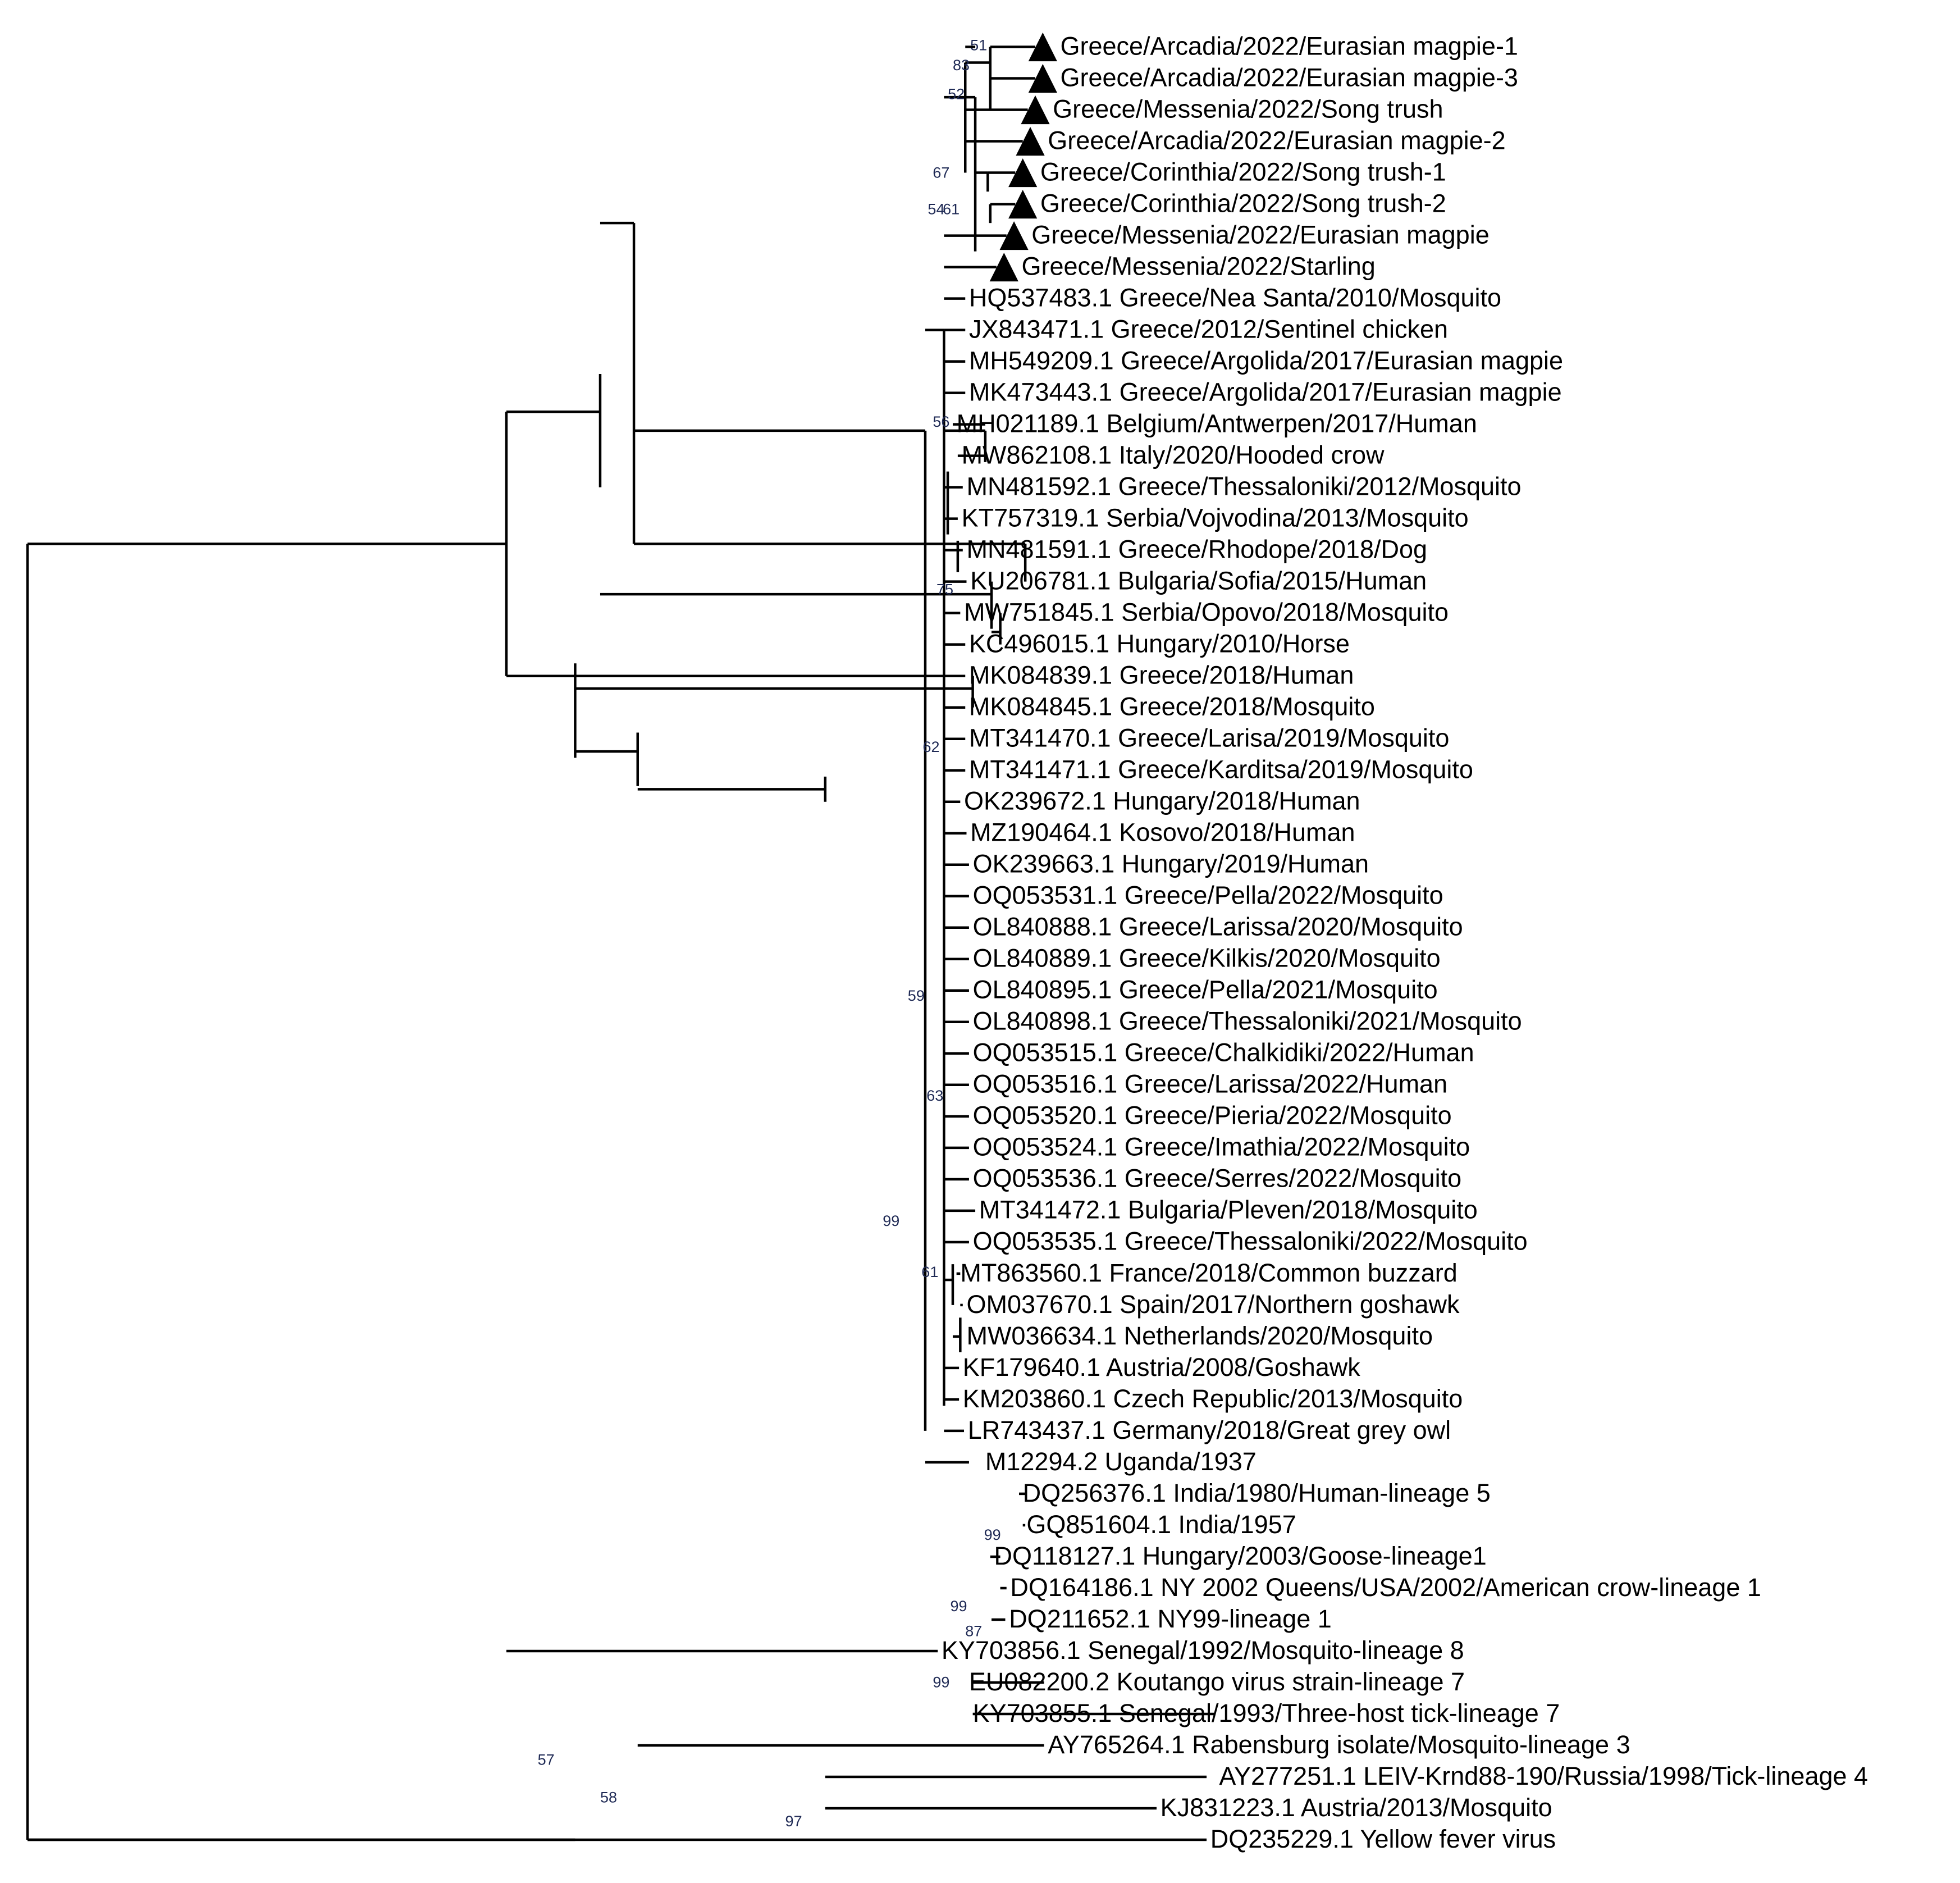 This screenshot has width=1960, height=1883. What do you see at coordinates (1208, 895) in the screenshot?
I see `leaf-label: OQ053531.1 Greece/Pella/2022/Mosquito` at bounding box center [1208, 895].